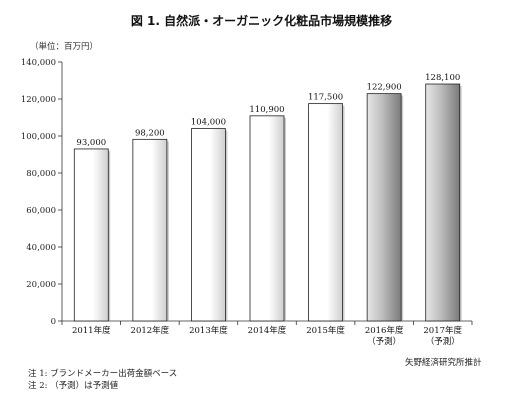  Describe the element at coordinates (41, 285) in the screenshot. I see `y-tick-label: 20,000` at that location.